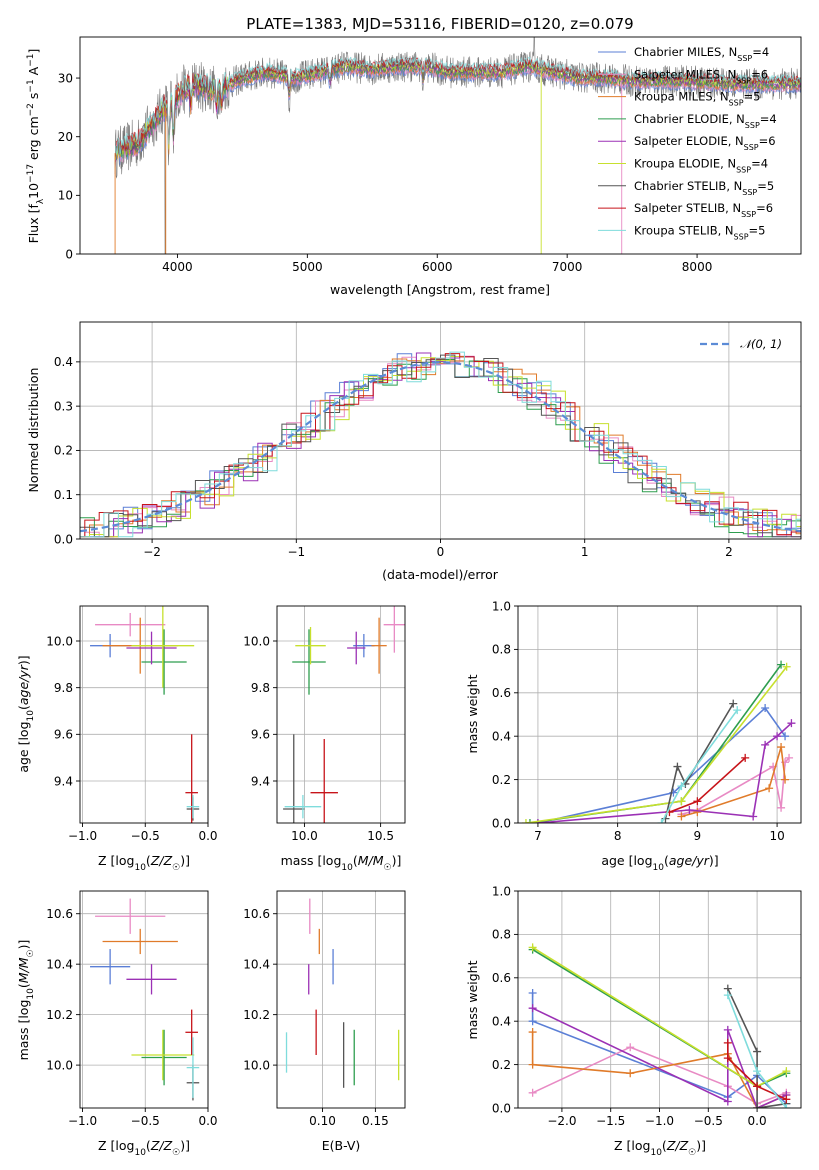 This screenshot has height=1170, width=819. What do you see at coordinates (729, 552) in the screenshot?
I see `residuals-xtick-label: 2` at bounding box center [729, 552].